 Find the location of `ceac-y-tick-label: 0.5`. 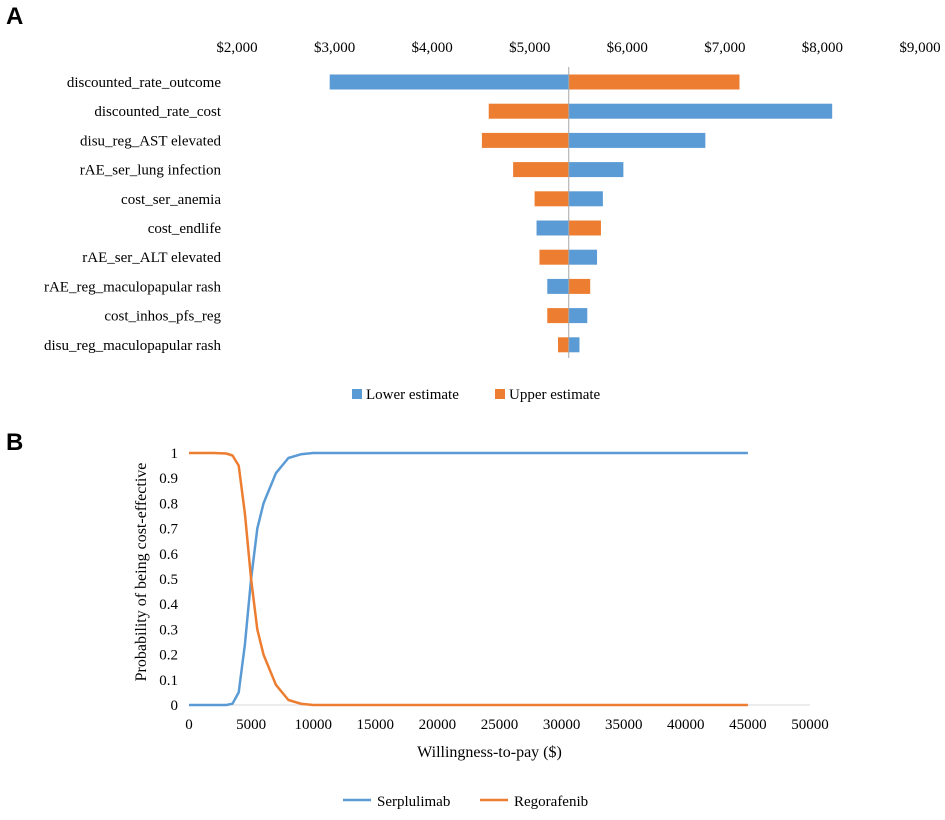

ceac-y-tick-label: 0.5 is located at coordinates (168, 580).